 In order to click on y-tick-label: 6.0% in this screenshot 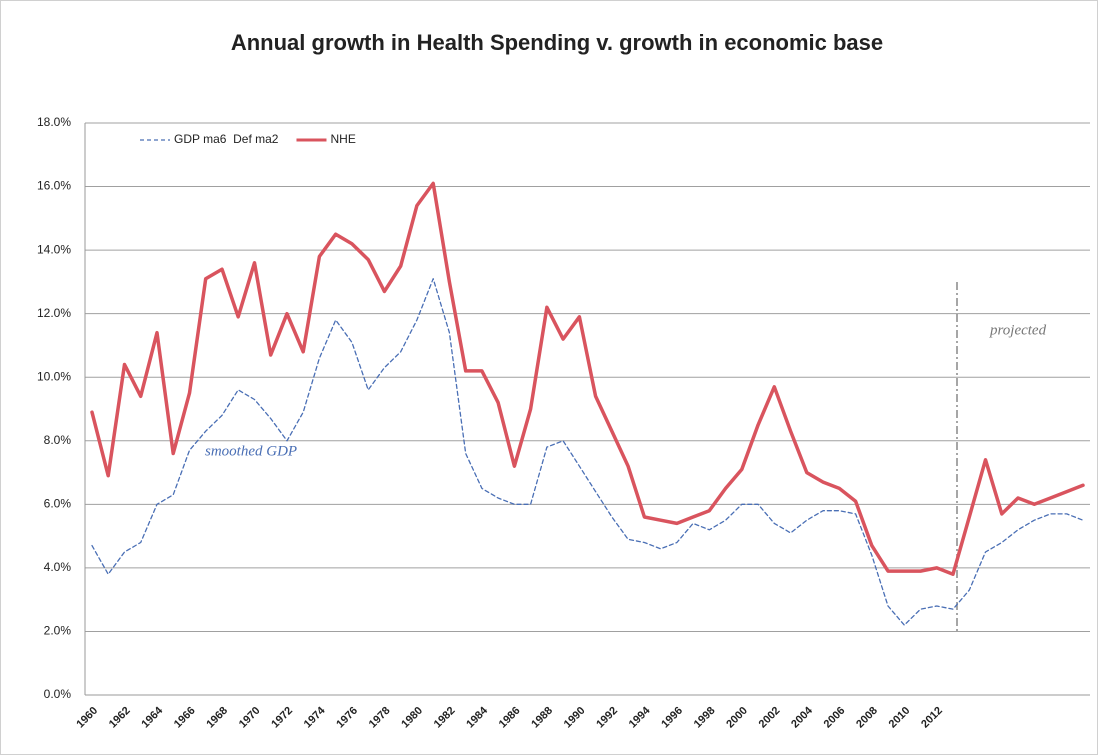, I will do `click(58, 504)`.